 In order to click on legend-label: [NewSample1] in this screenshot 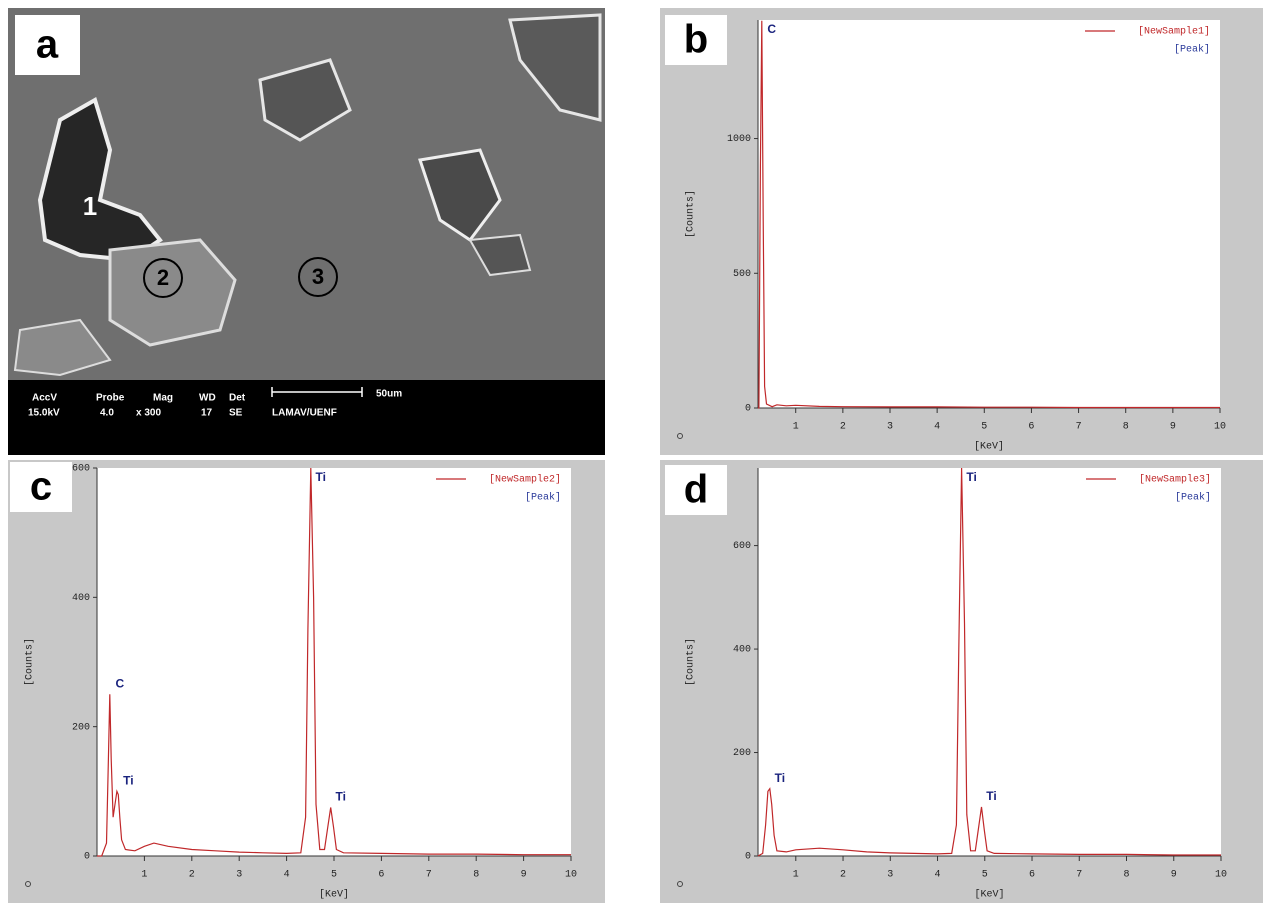, I will do `click(1174, 32)`.